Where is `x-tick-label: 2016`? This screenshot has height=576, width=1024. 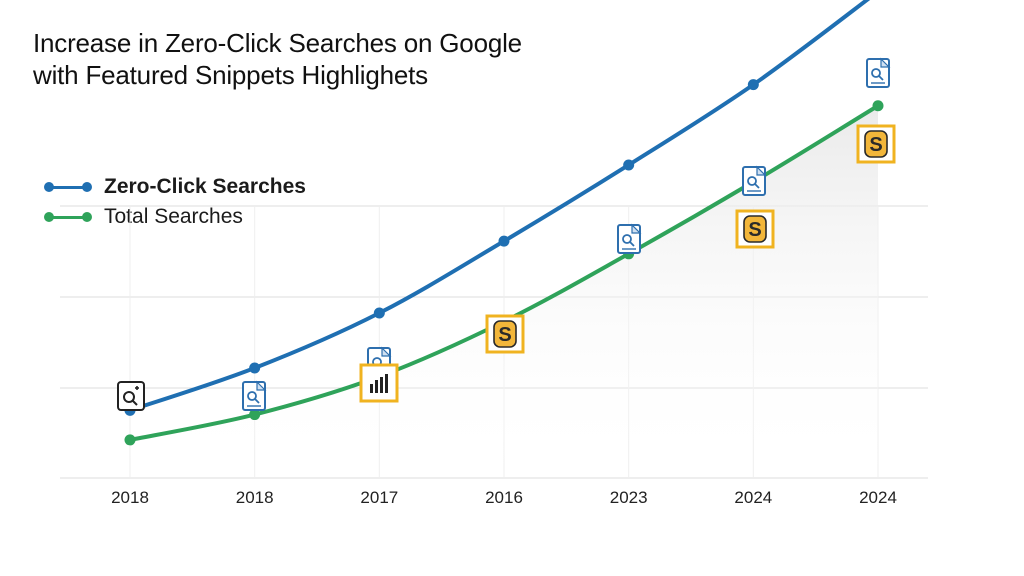 x-tick-label: 2016 is located at coordinates (504, 497).